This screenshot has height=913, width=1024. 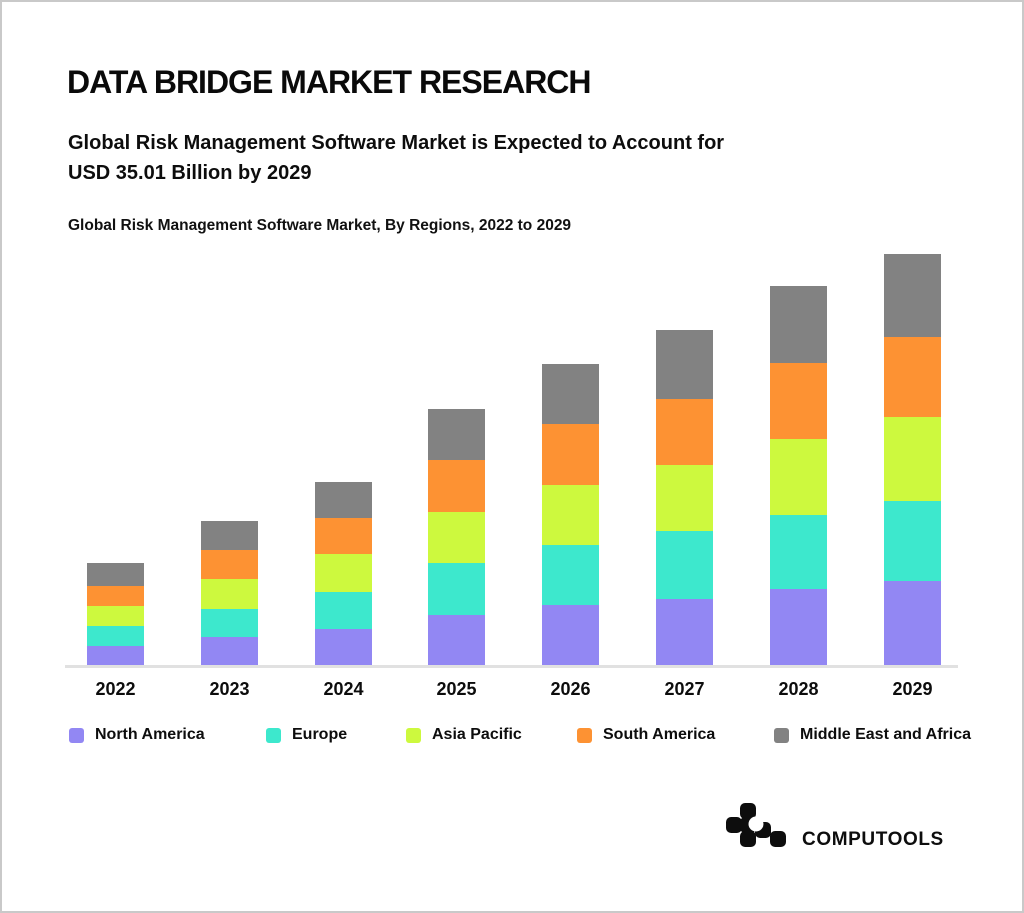 I want to click on bar-segment-south-america-2022, so click(x=115, y=596).